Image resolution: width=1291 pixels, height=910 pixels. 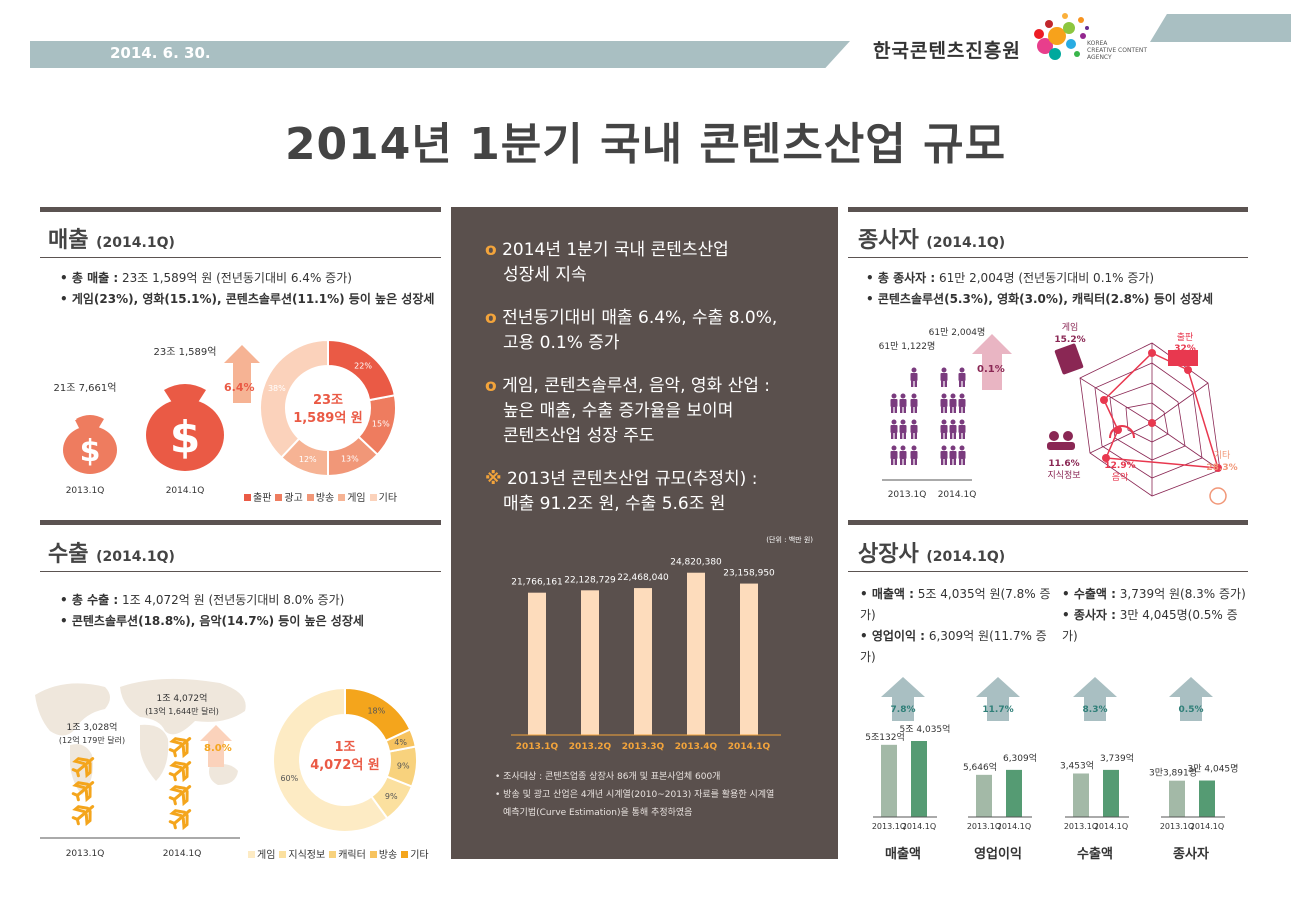 I want to click on legend-item: 기타, so click(x=415, y=855).